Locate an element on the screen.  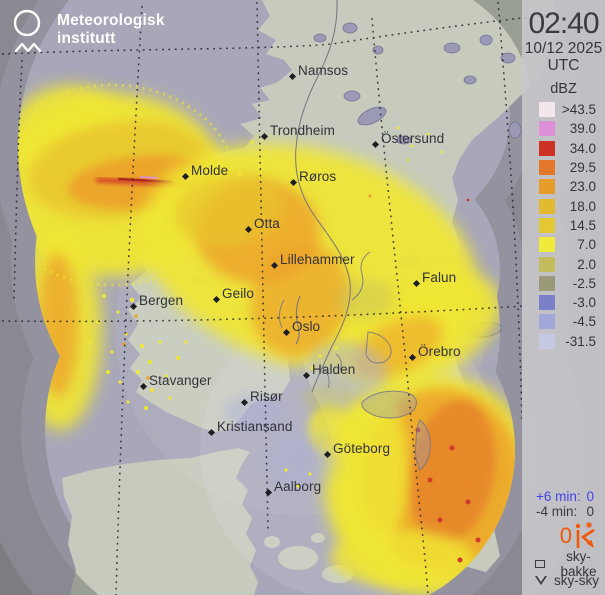
cloud-to-cloud-icon is located at coordinates (541, 580).